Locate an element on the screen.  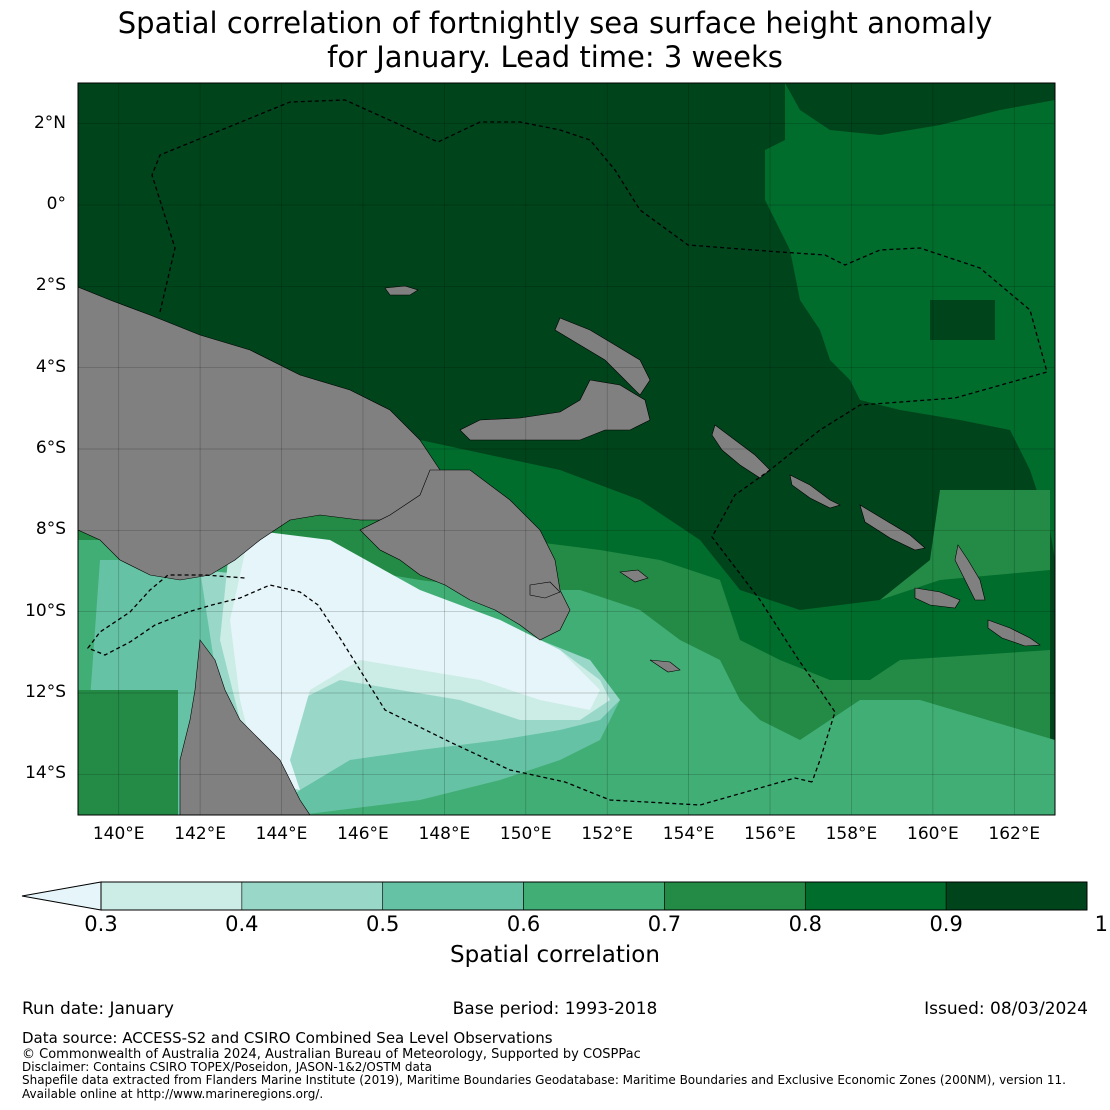
latitude-label: 10°S is located at coordinates (45, 610).